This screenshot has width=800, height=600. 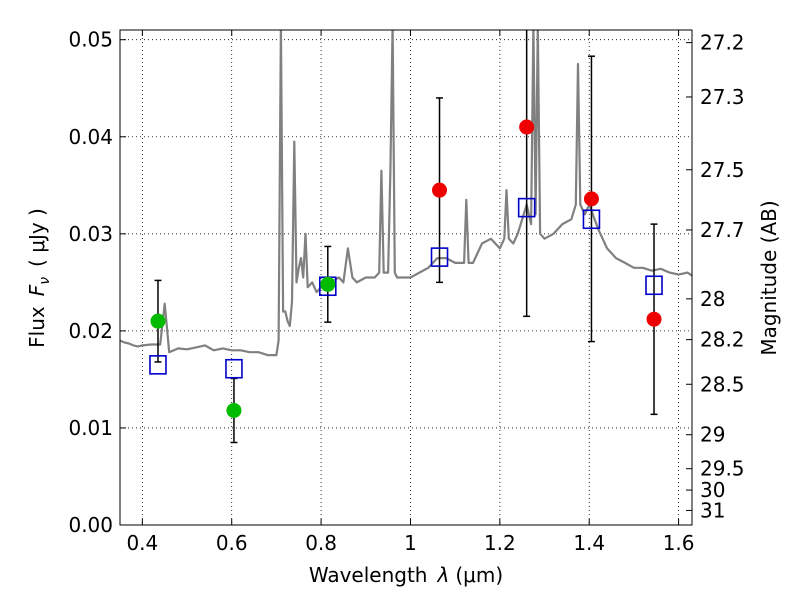 What do you see at coordinates (722, 384) in the screenshot?
I see `magnitude-tick-label: 28.5` at bounding box center [722, 384].